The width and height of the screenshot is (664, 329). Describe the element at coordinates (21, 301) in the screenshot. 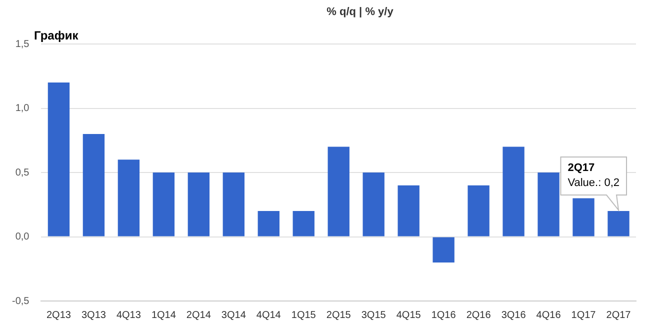

I see `y-tick-label: -0,5` at that location.